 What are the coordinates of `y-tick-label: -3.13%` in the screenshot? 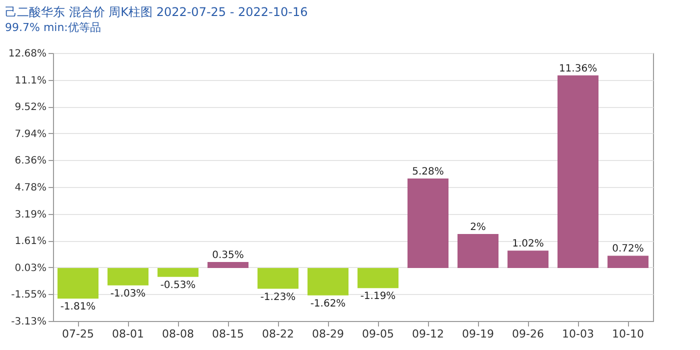 It's located at (28, 322).